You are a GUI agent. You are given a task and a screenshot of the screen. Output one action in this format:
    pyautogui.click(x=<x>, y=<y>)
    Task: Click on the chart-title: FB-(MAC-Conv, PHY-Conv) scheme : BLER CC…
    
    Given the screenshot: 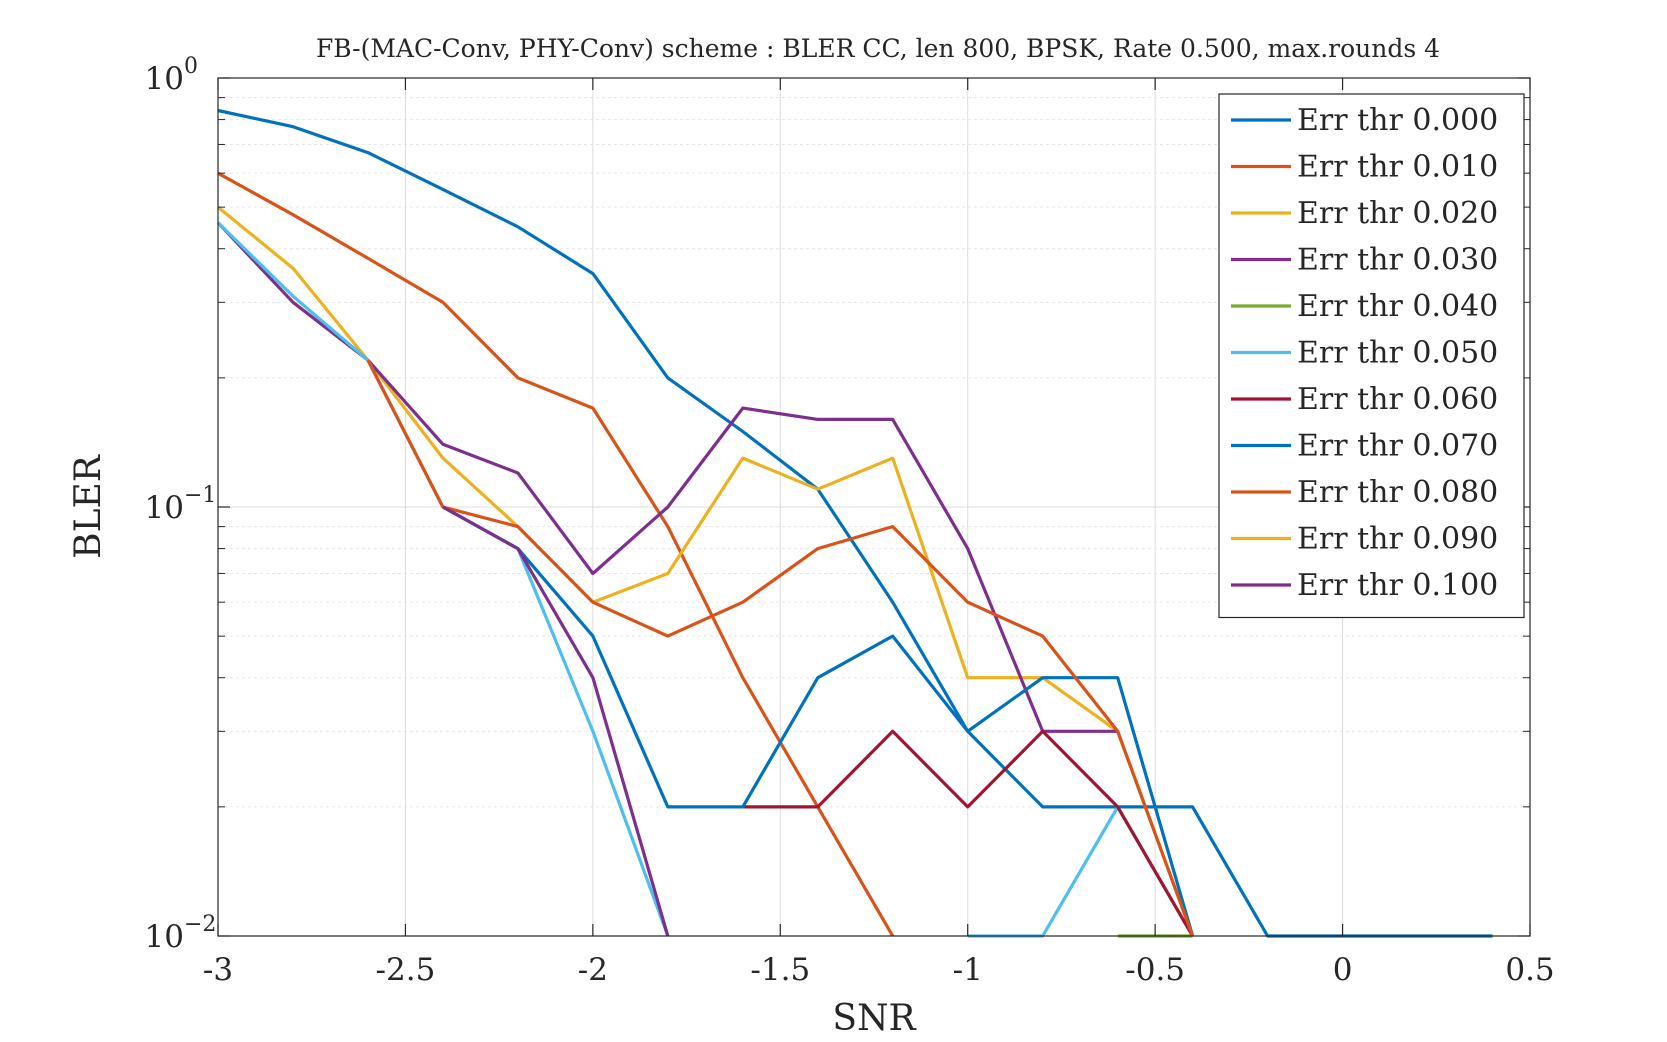 What is the action you would take?
    pyautogui.click(x=878, y=48)
    